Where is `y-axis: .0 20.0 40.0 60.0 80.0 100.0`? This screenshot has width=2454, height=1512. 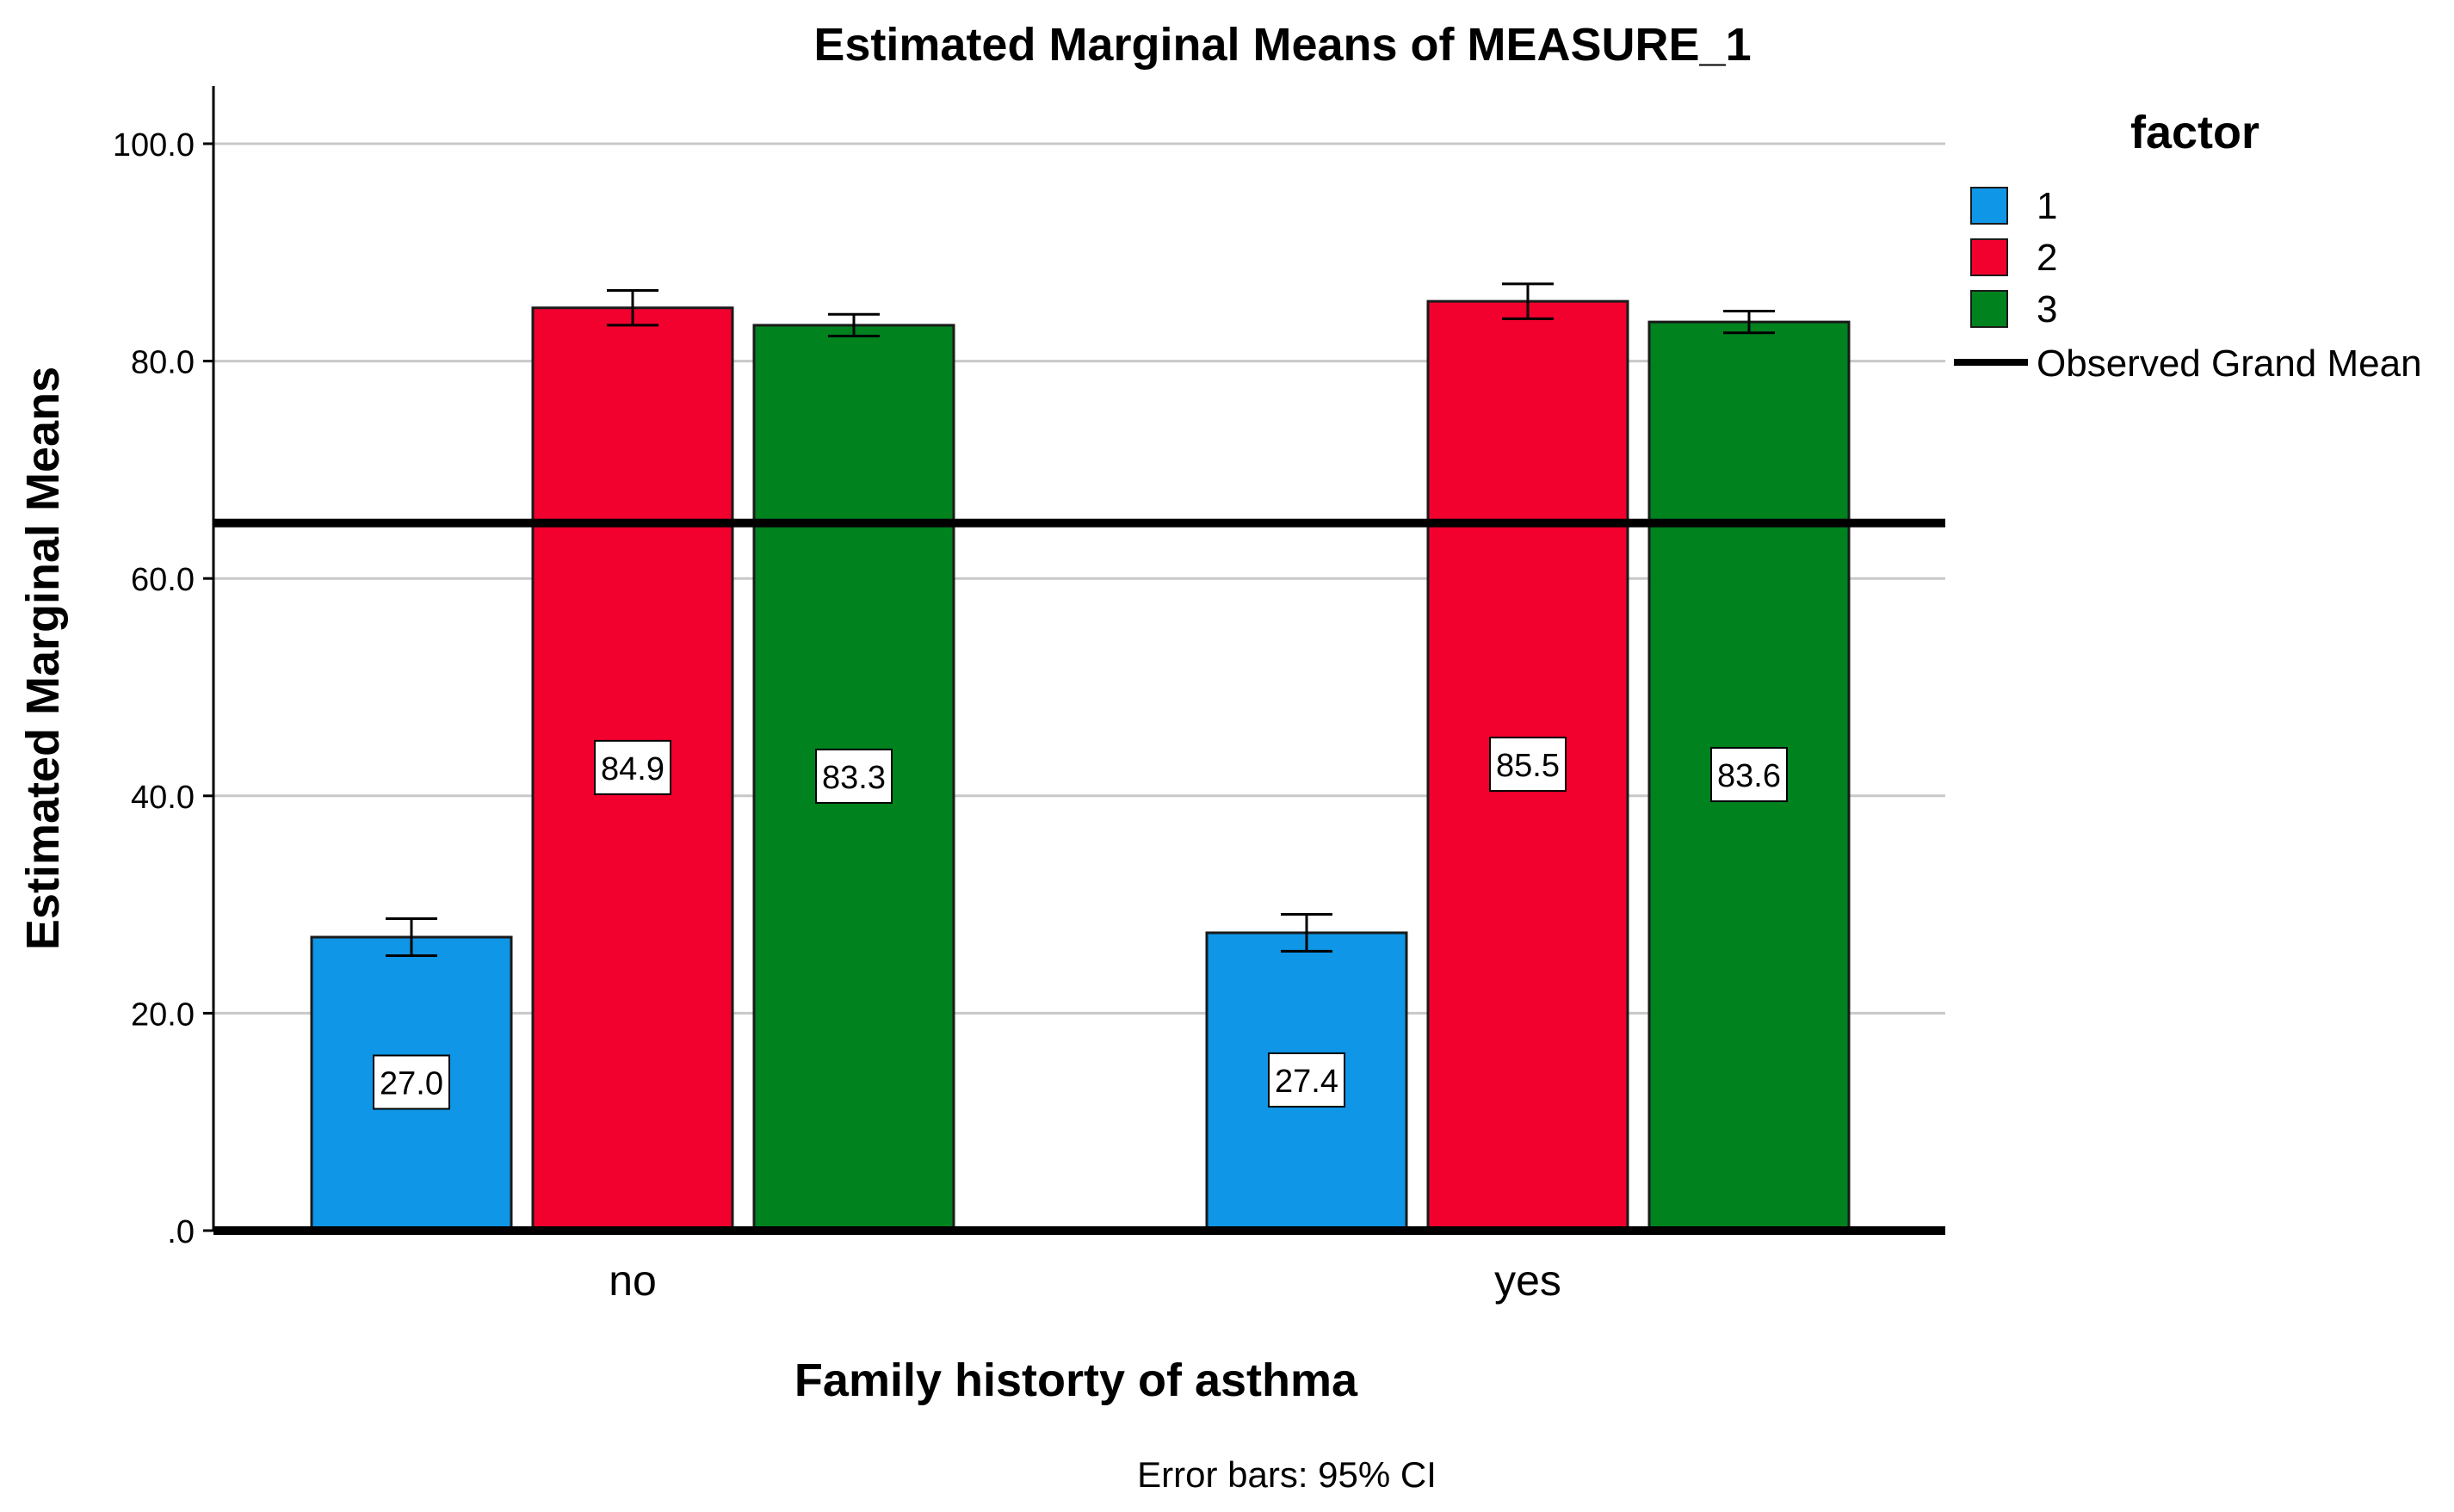 y-axis: .0 20.0 40.0 60.0 80.0 100.0 is located at coordinates (164, 668).